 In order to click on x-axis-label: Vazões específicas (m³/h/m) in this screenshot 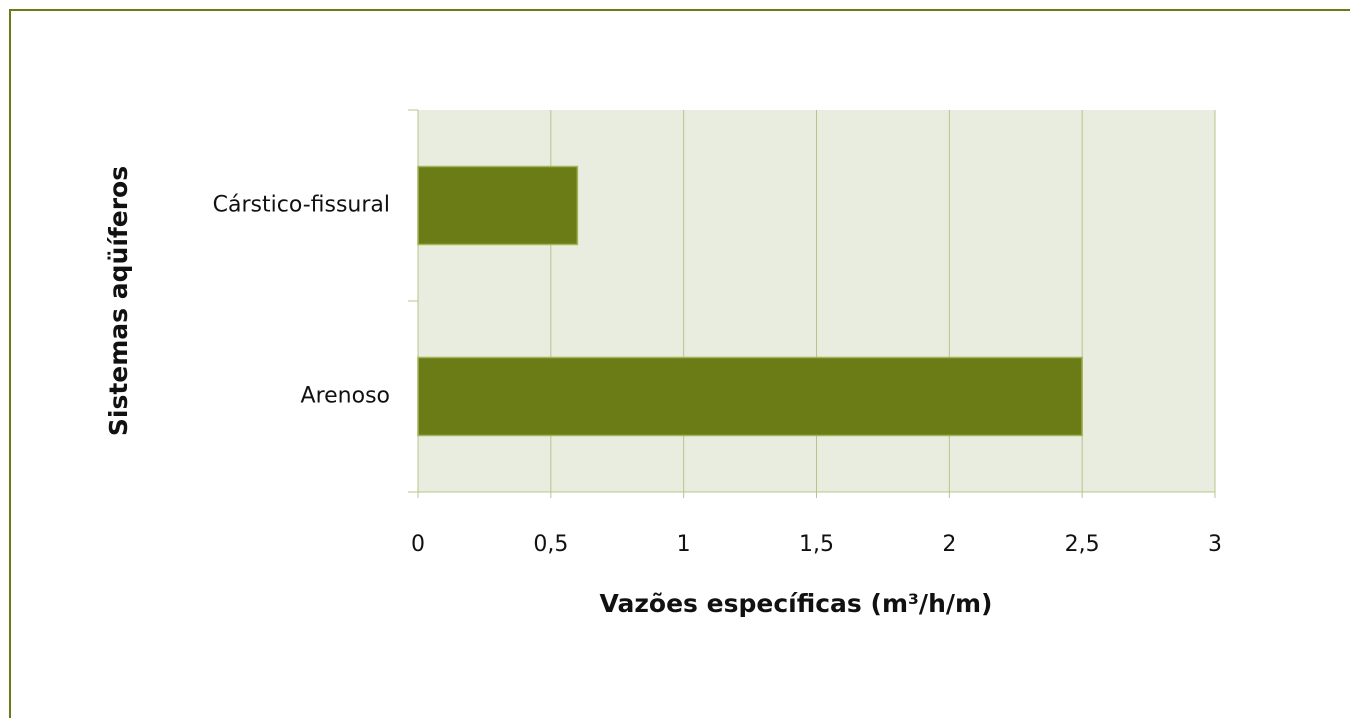, I will do `click(796, 603)`.